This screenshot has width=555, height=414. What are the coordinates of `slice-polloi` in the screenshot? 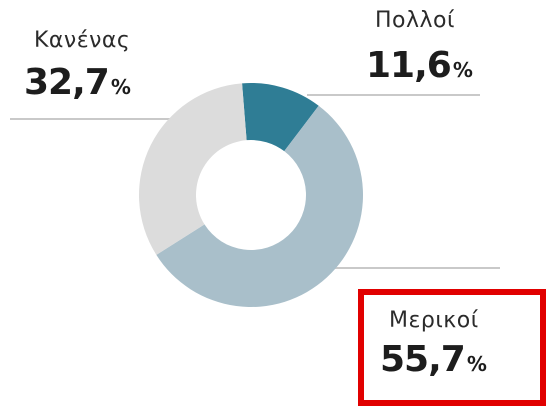 It's located at (280, 117).